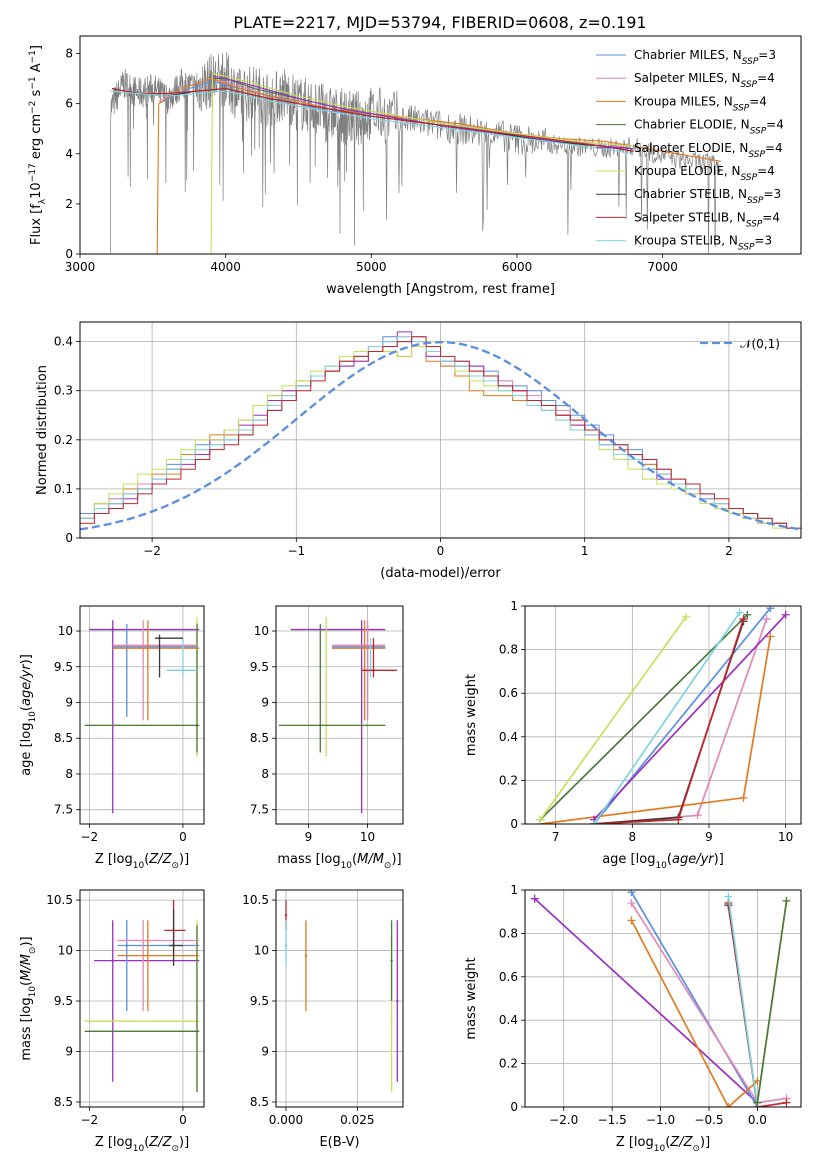 The width and height of the screenshot is (819, 1170). Describe the element at coordinates (367, 837) in the screenshot. I see `x-tick-label: 10` at that location.